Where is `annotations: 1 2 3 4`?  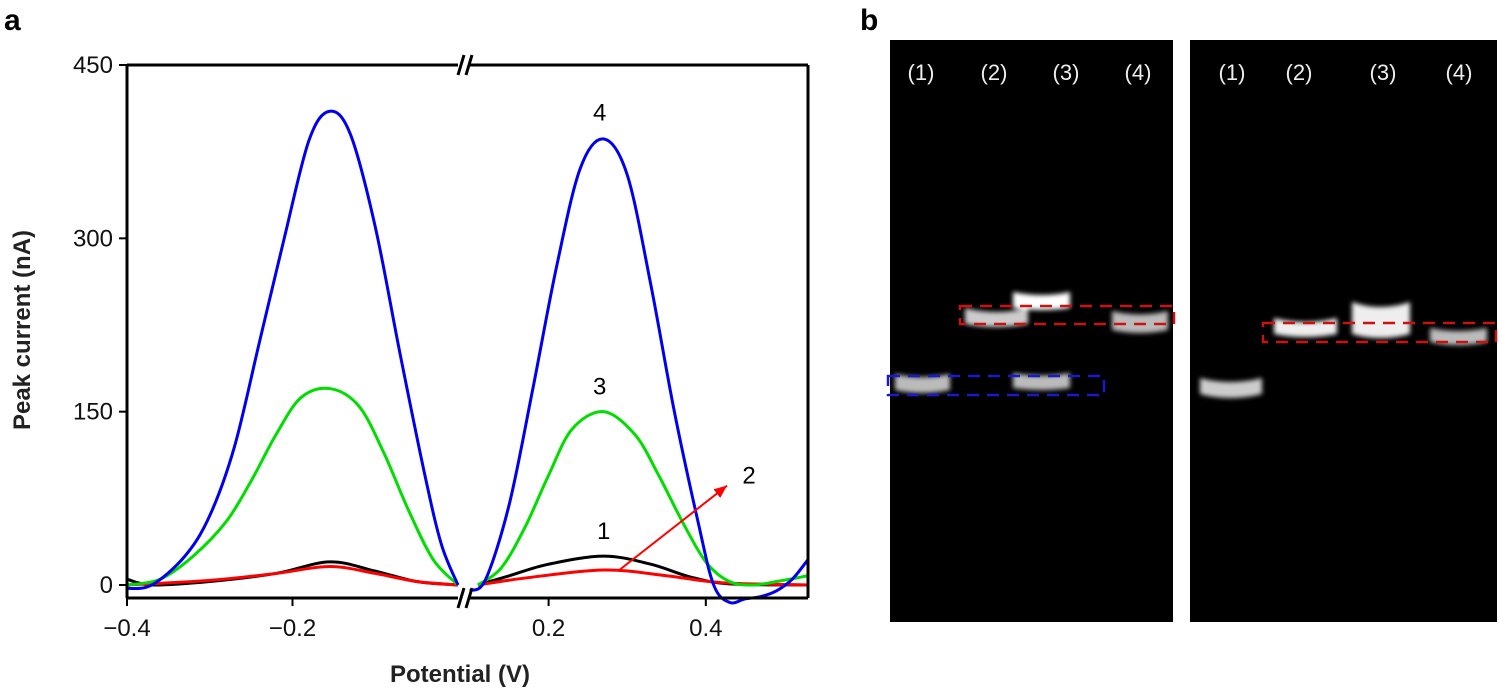
annotations: 1 2 3 4 is located at coordinates (674, 335).